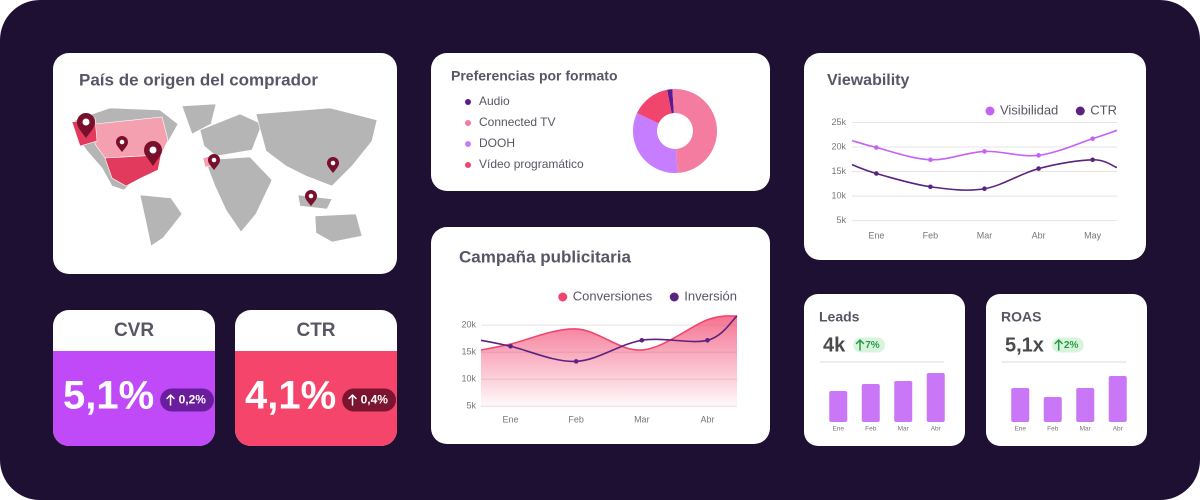 The width and height of the screenshot is (1200, 500). What do you see at coordinates (1071, 345) in the screenshot?
I see `change-label: 2%` at bounding box center [1071, 345].